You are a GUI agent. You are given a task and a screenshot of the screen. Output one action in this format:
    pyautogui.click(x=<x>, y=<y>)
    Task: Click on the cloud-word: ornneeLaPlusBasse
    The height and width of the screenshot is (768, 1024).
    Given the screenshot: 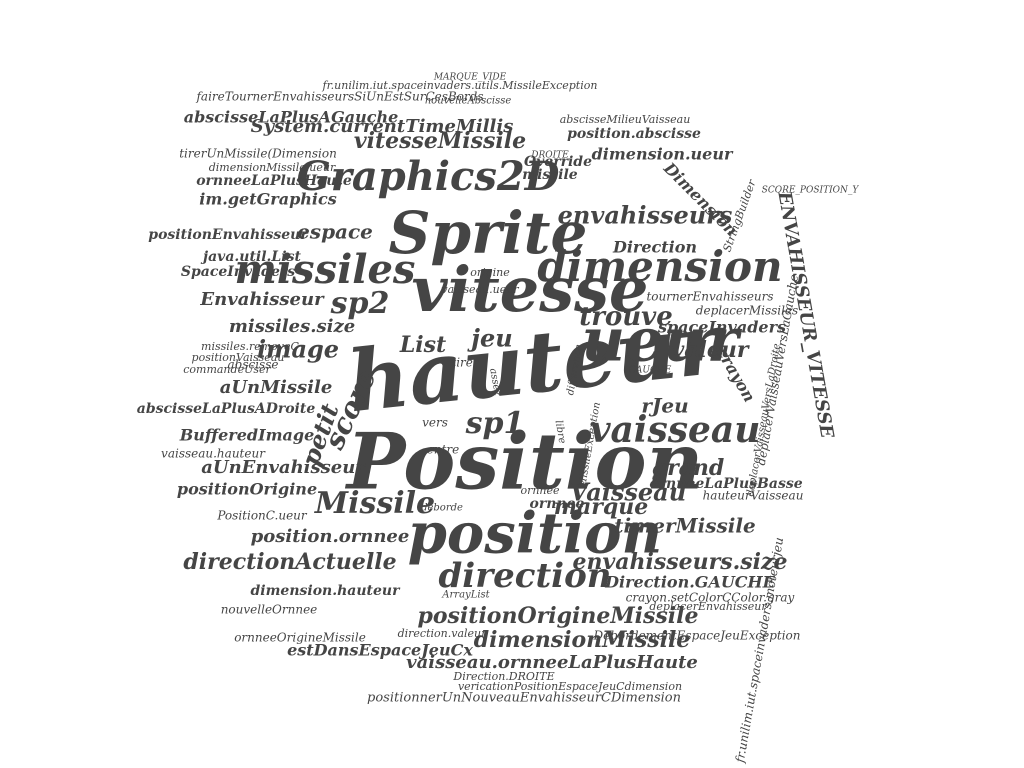 What is the action you would take?
    pyautogui.click(x=725, y=484)
    